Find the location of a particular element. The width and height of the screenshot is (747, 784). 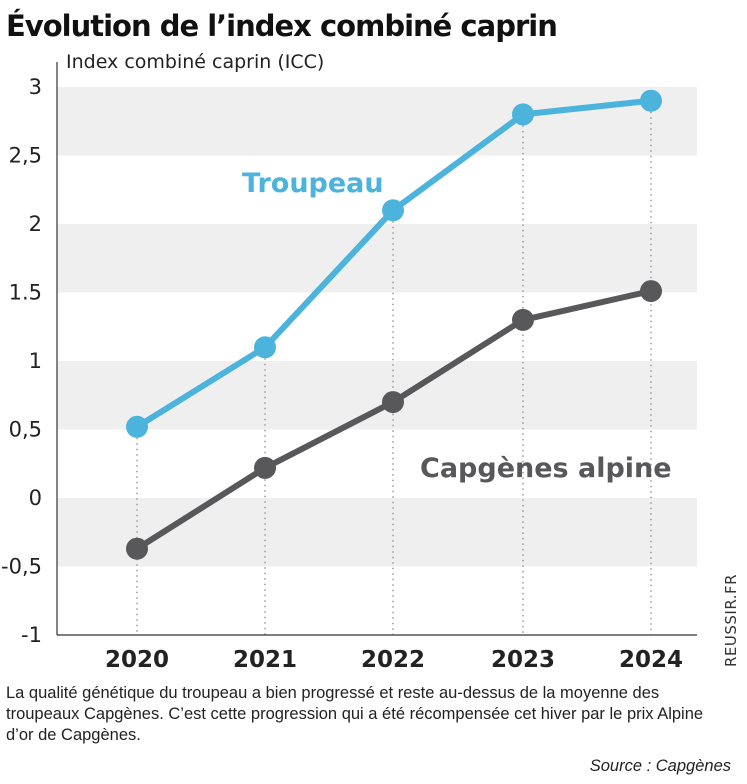

x-tick-label: 2024 is located at coordinates (651, 660).